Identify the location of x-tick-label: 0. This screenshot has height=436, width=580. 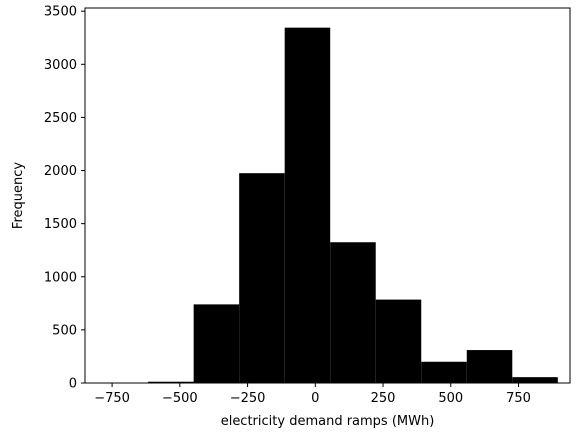
(315, 398).